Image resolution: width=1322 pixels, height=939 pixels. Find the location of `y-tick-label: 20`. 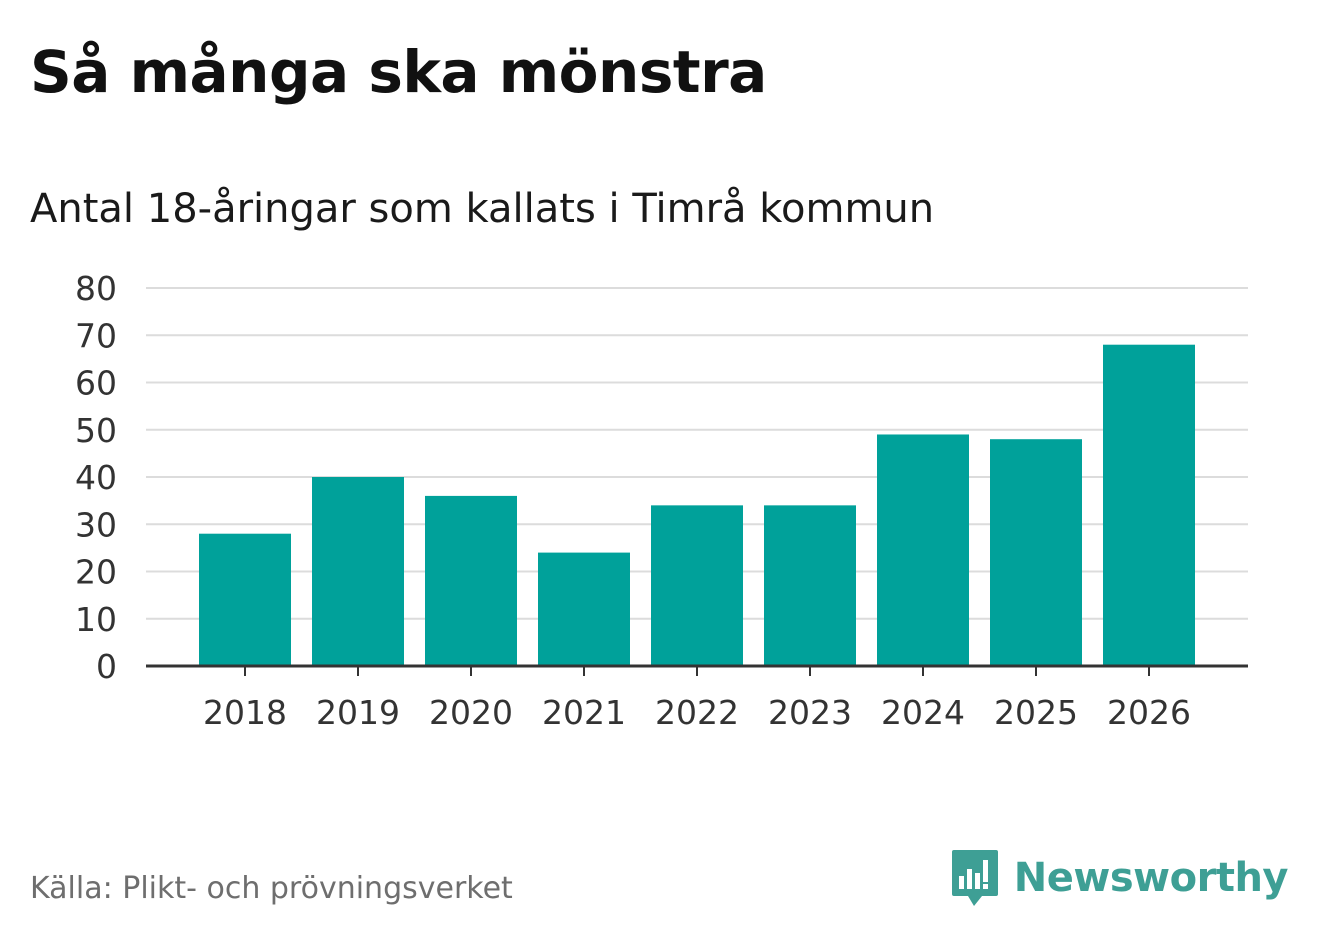

y-tick-label: 20 is located at coordinates (96, 572).